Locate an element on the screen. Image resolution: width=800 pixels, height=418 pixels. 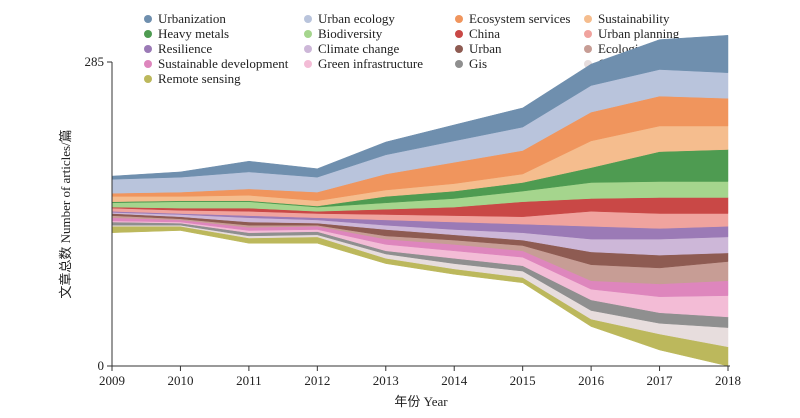
x-tick-label: 2013 is located at coordinates (386, 380).